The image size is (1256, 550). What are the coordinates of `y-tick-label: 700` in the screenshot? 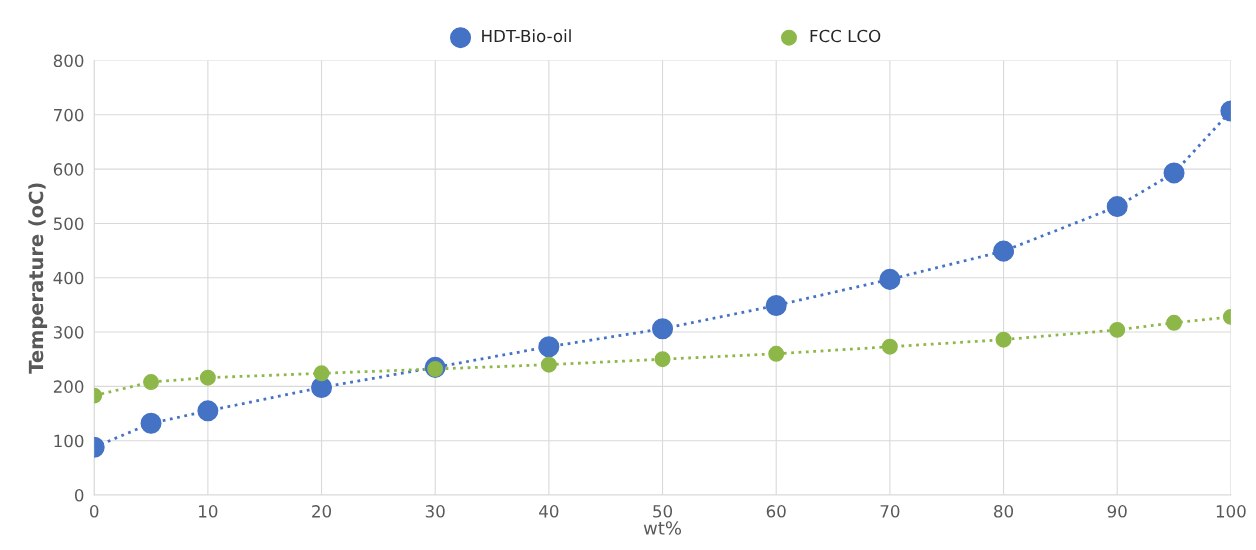 It's located at (69, 115).